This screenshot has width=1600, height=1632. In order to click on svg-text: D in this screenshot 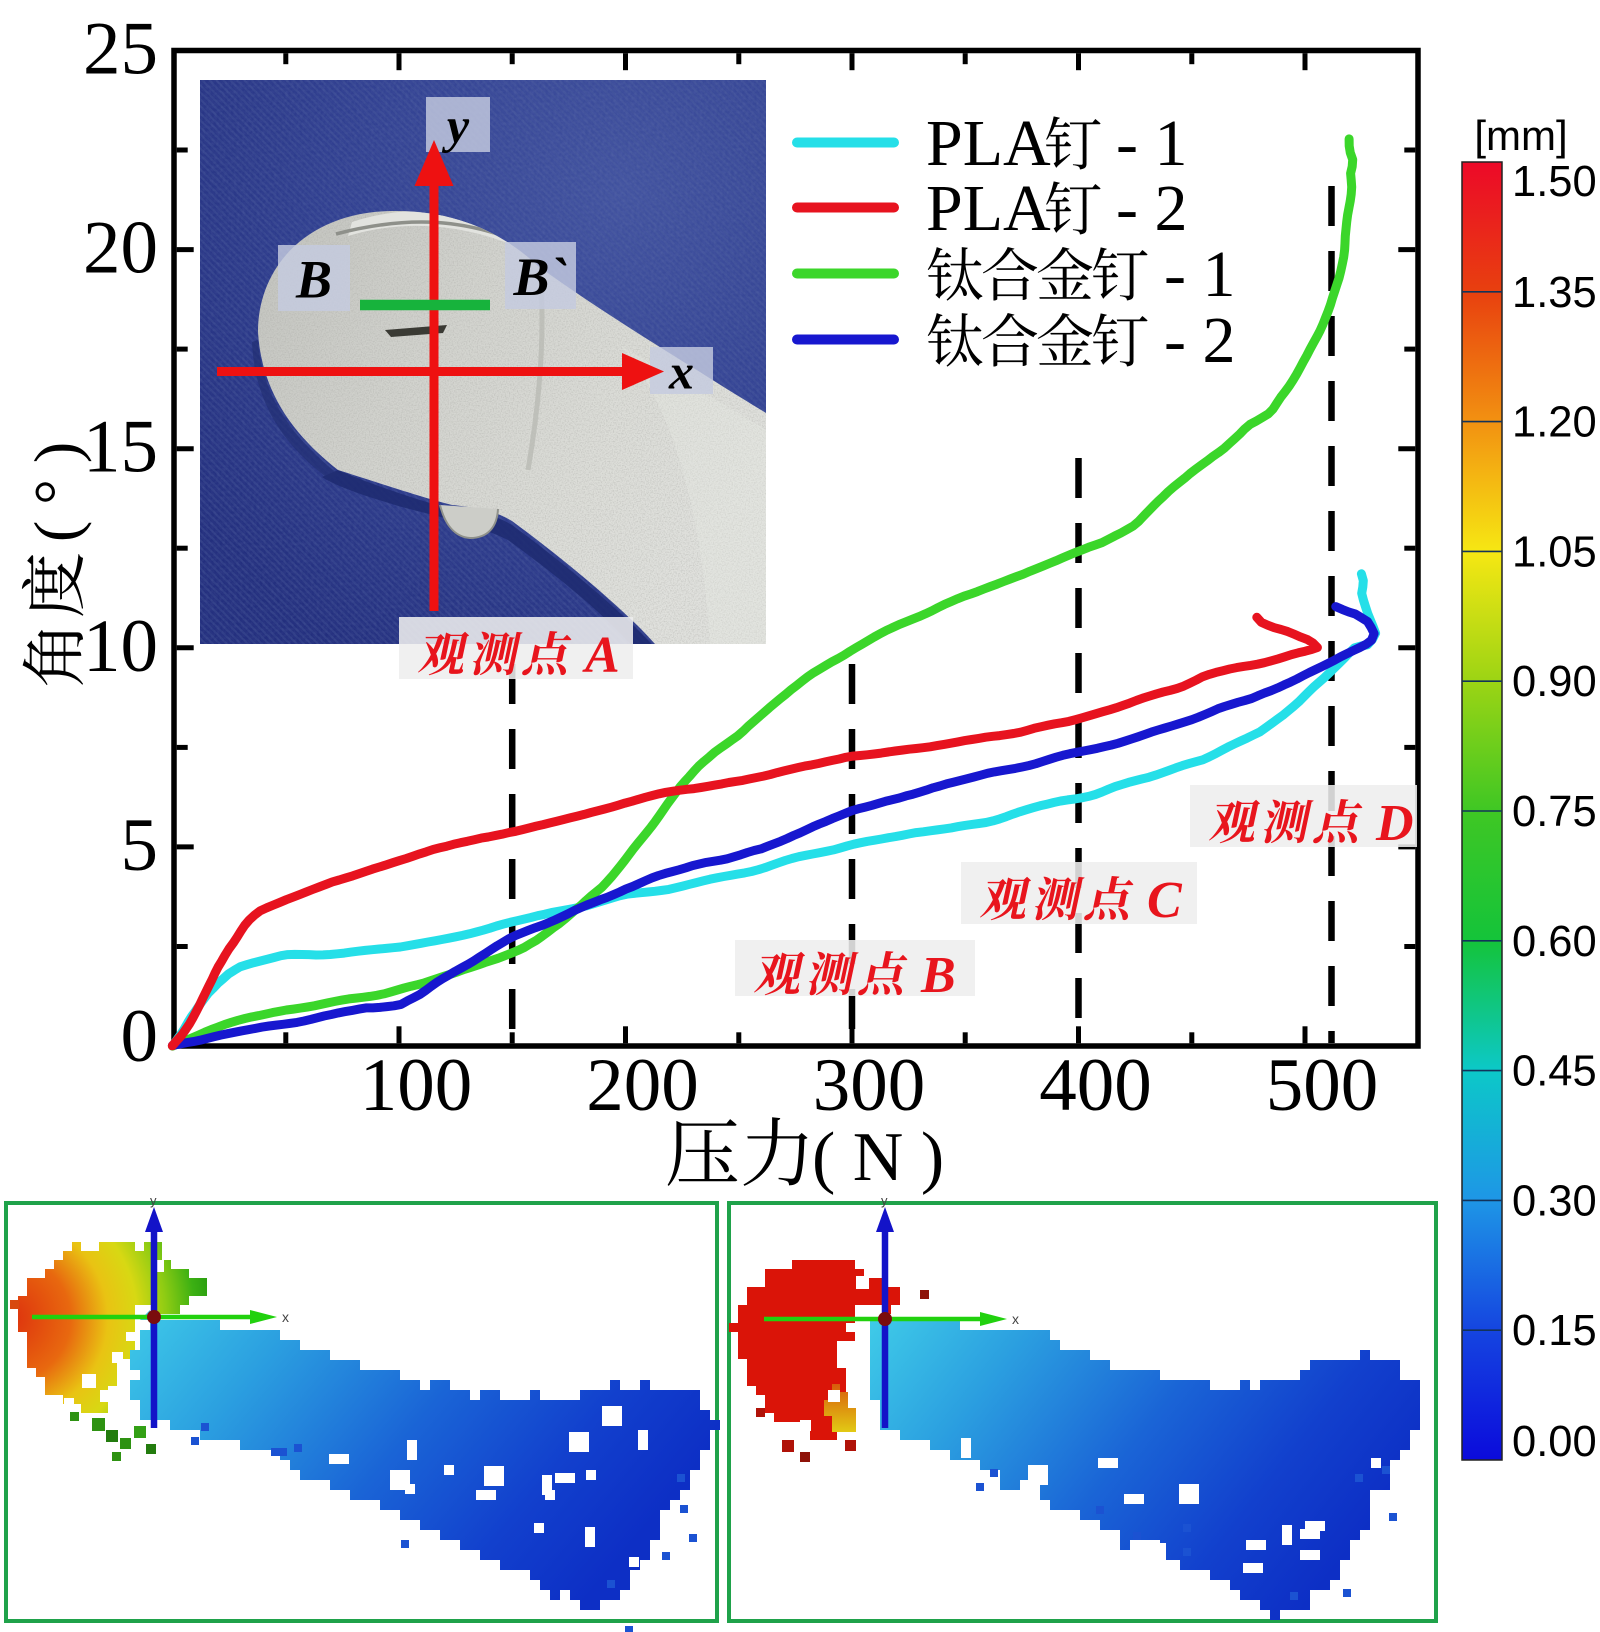, I will do `click(1394, 823)`.